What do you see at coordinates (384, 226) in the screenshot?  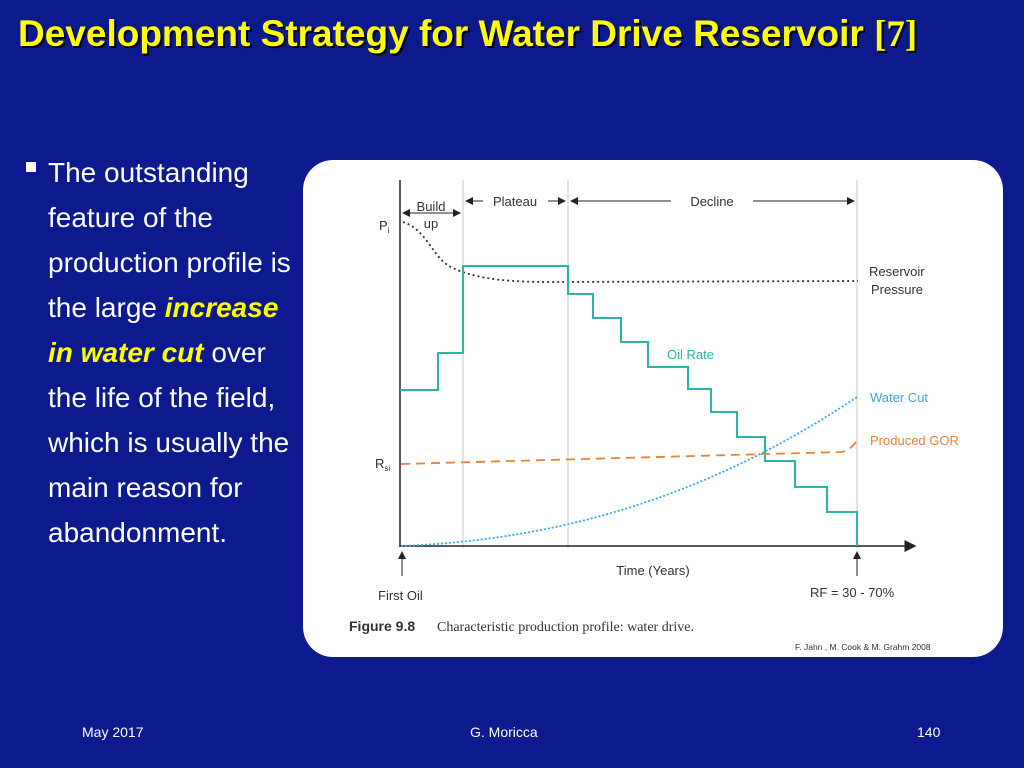 I see `pi-label: Pi` at bounding box center [384, 226].